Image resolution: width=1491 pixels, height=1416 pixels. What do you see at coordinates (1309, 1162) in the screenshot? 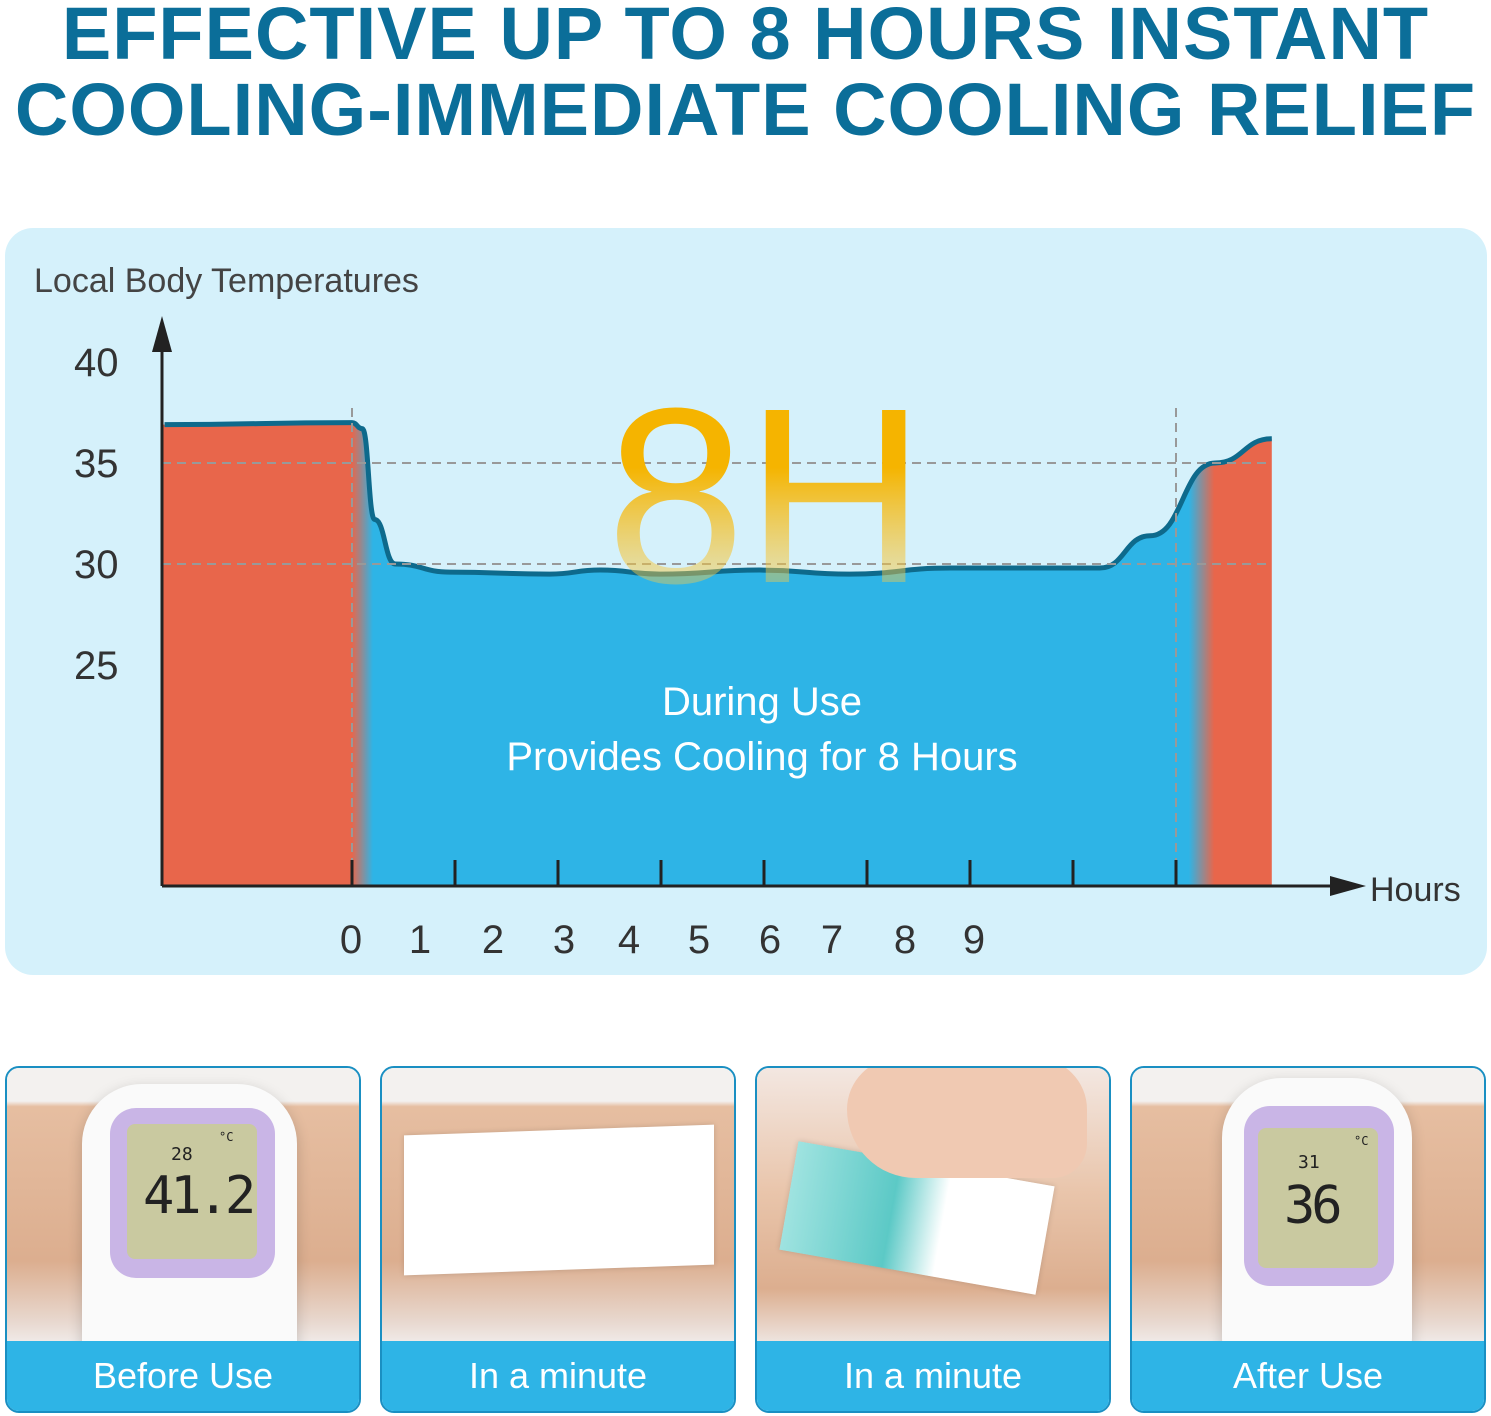
I see `ambient-reading: 31` at bounding box center [1309, 1162].